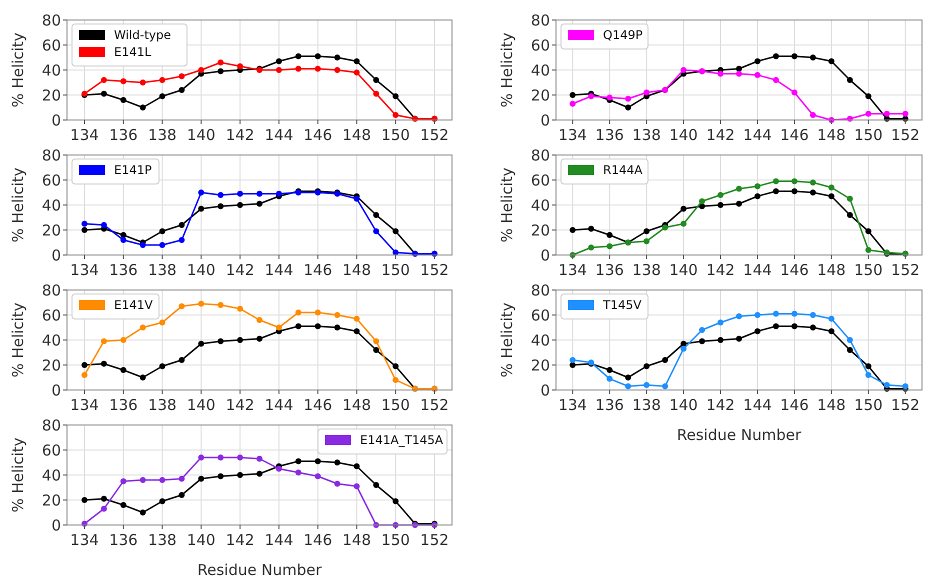 The image size is (935, 577). I want to click on legend-label: E141V, so click(134, 305).